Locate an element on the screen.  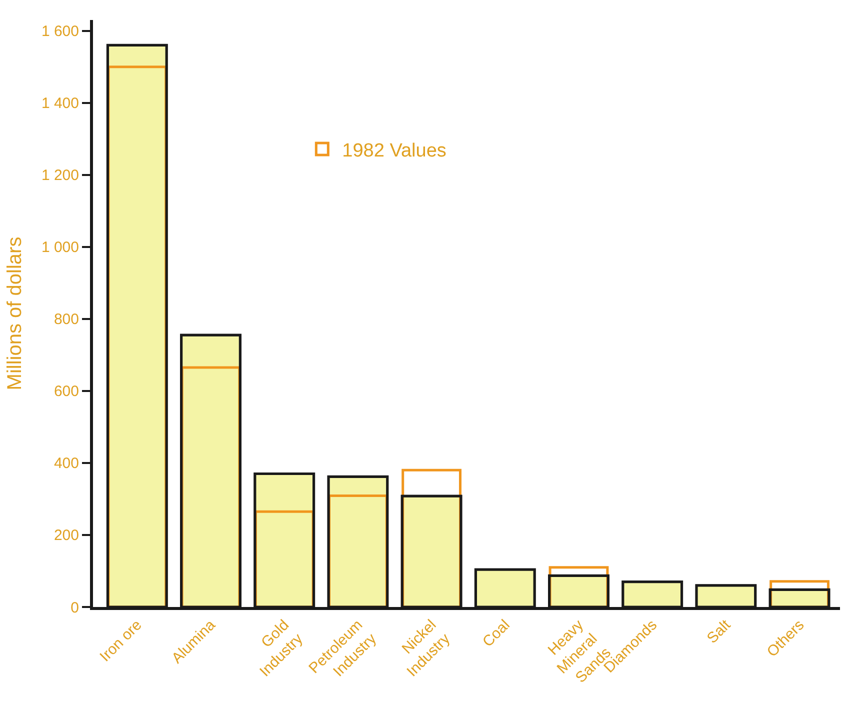
x-tick-label: Iron ore is located at coordinates (121, 641).